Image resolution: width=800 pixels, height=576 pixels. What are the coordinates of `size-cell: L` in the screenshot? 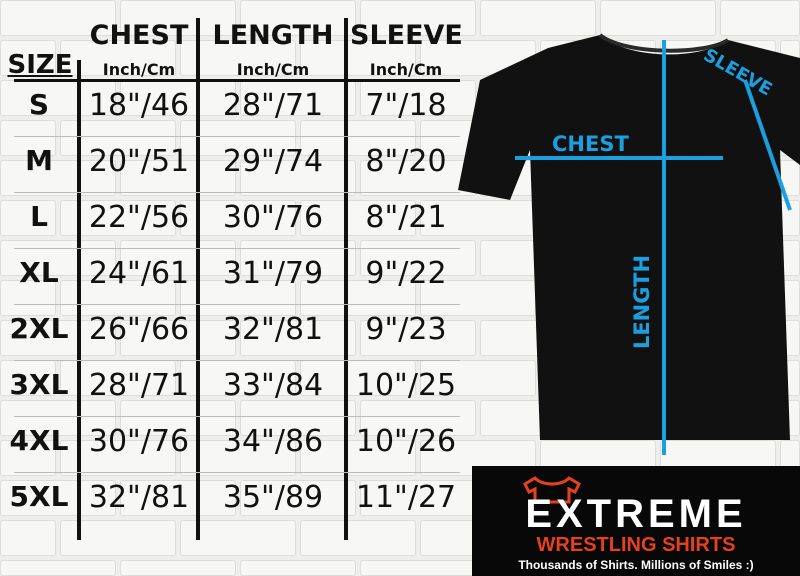 It's located at (39, 216).